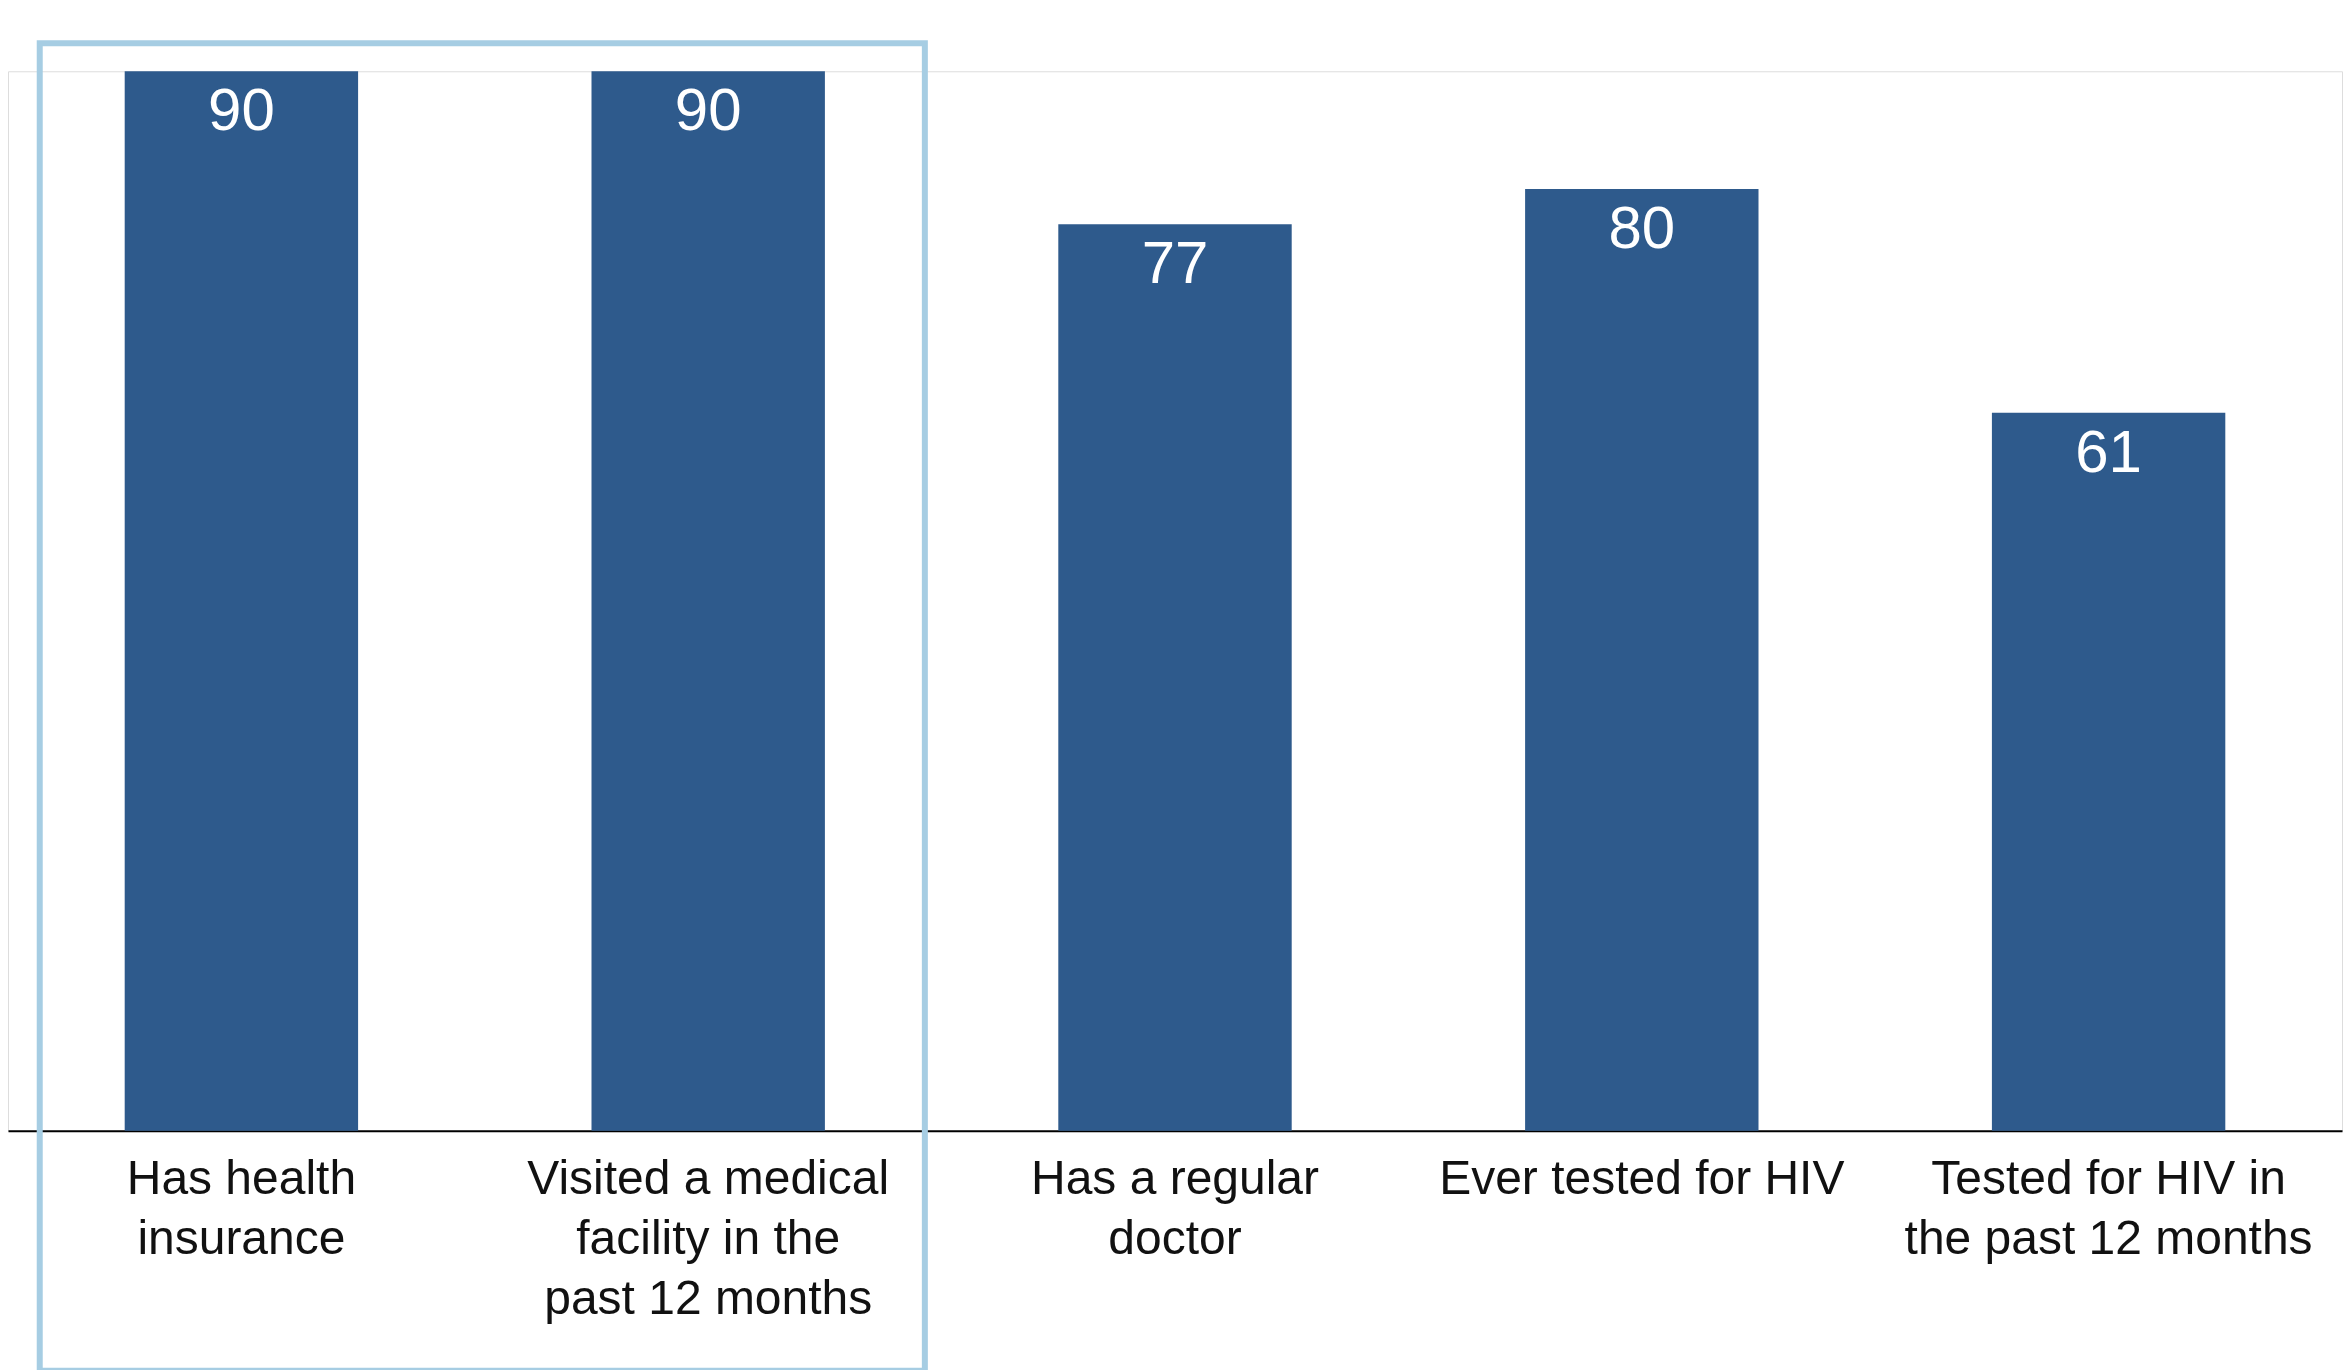 The image size is (2350, 1370). What do you see at coordinates (241, 1208) in the screenshot?
I see `x-tick-label: Has health insurance` at bounding box center [241, 1208].